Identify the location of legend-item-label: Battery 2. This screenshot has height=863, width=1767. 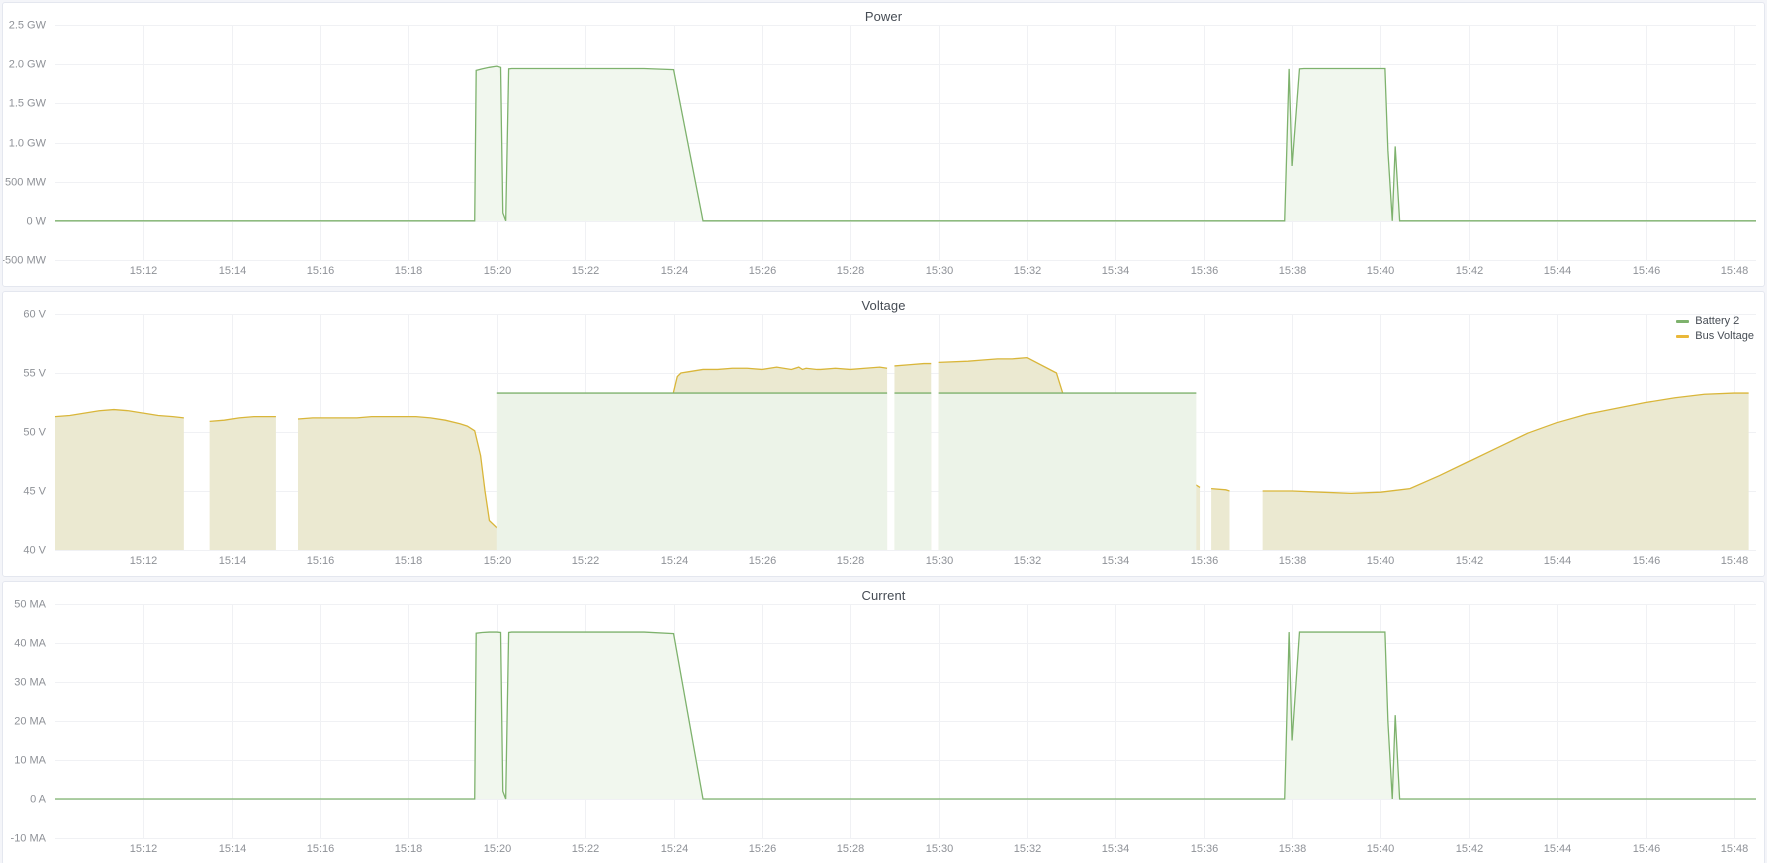
(1717, 321).